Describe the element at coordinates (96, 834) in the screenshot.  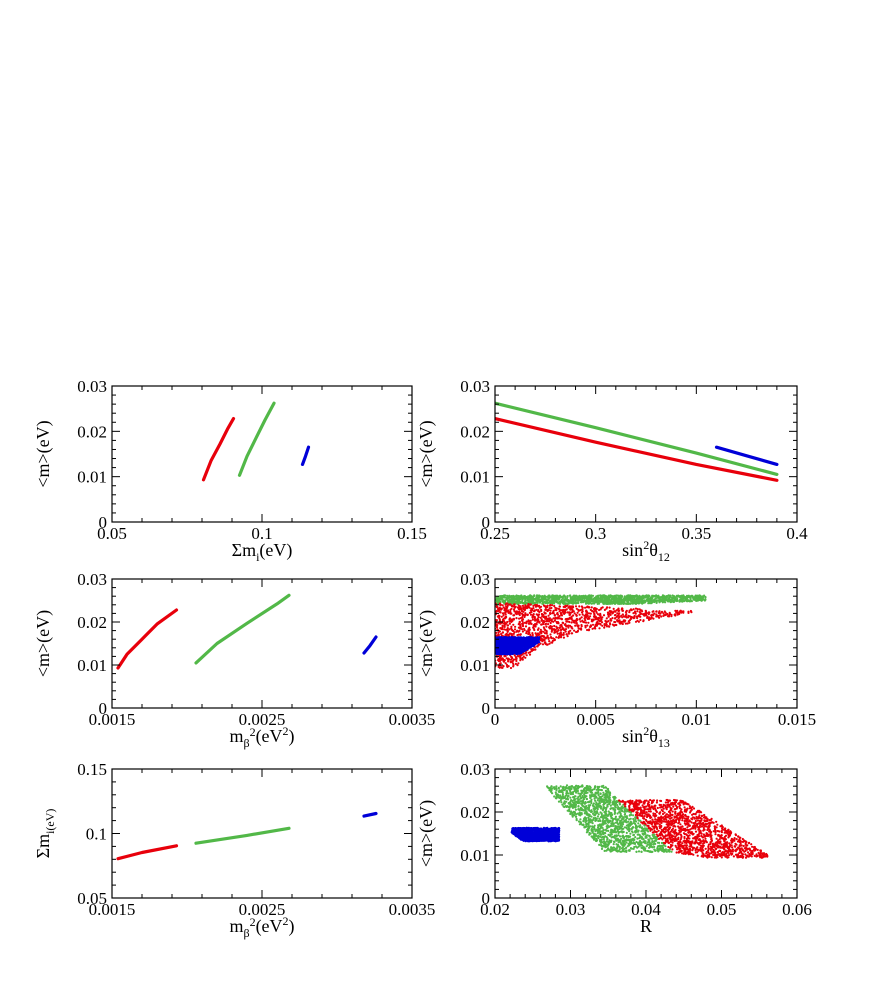
I see `y-tick-label: 0.1` at that location.